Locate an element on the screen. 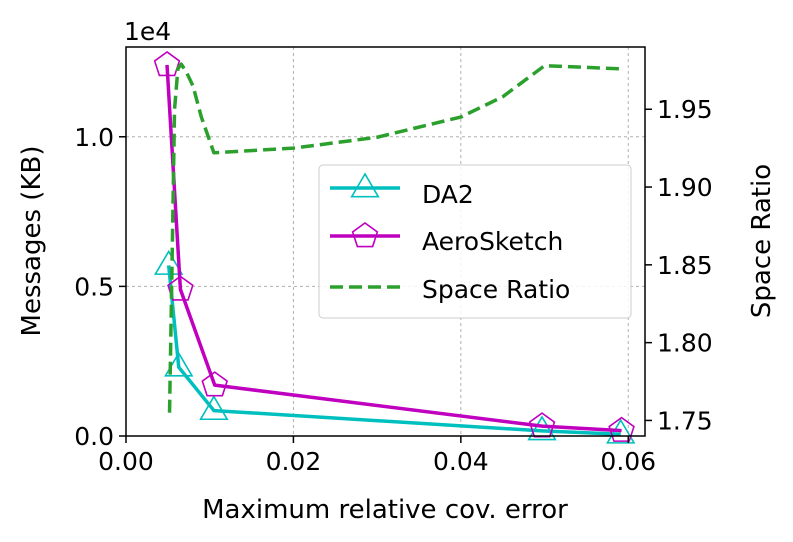  y2-tick-label: 1.80 is located at coordinates (685, 343).